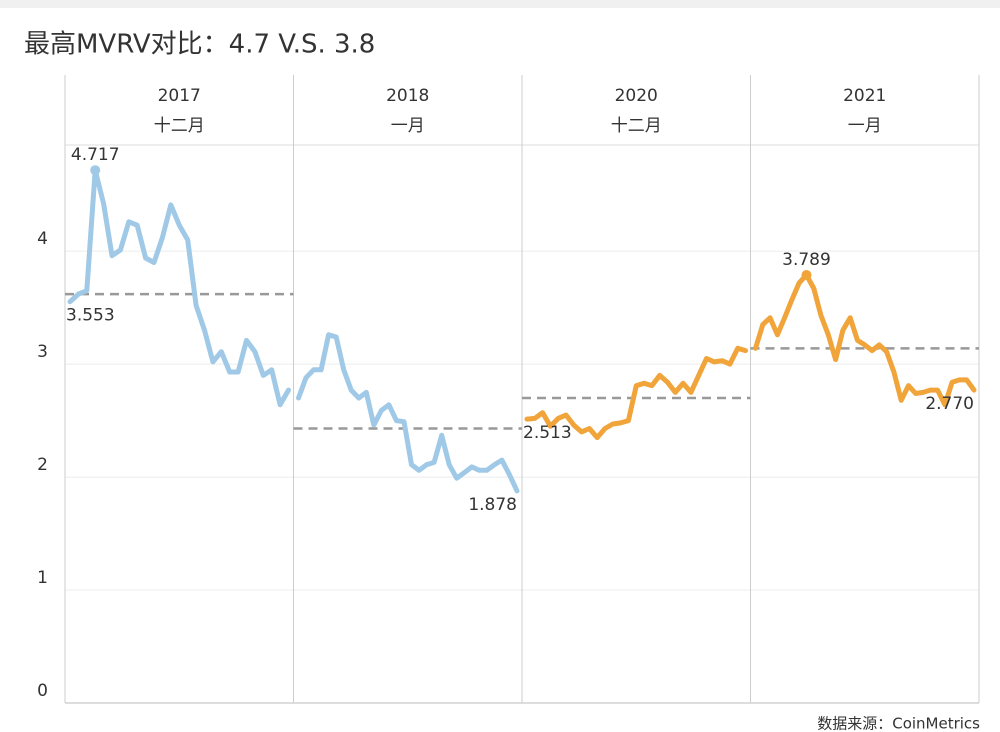  I want to click on data-label: 2.513, so click(547, 433).